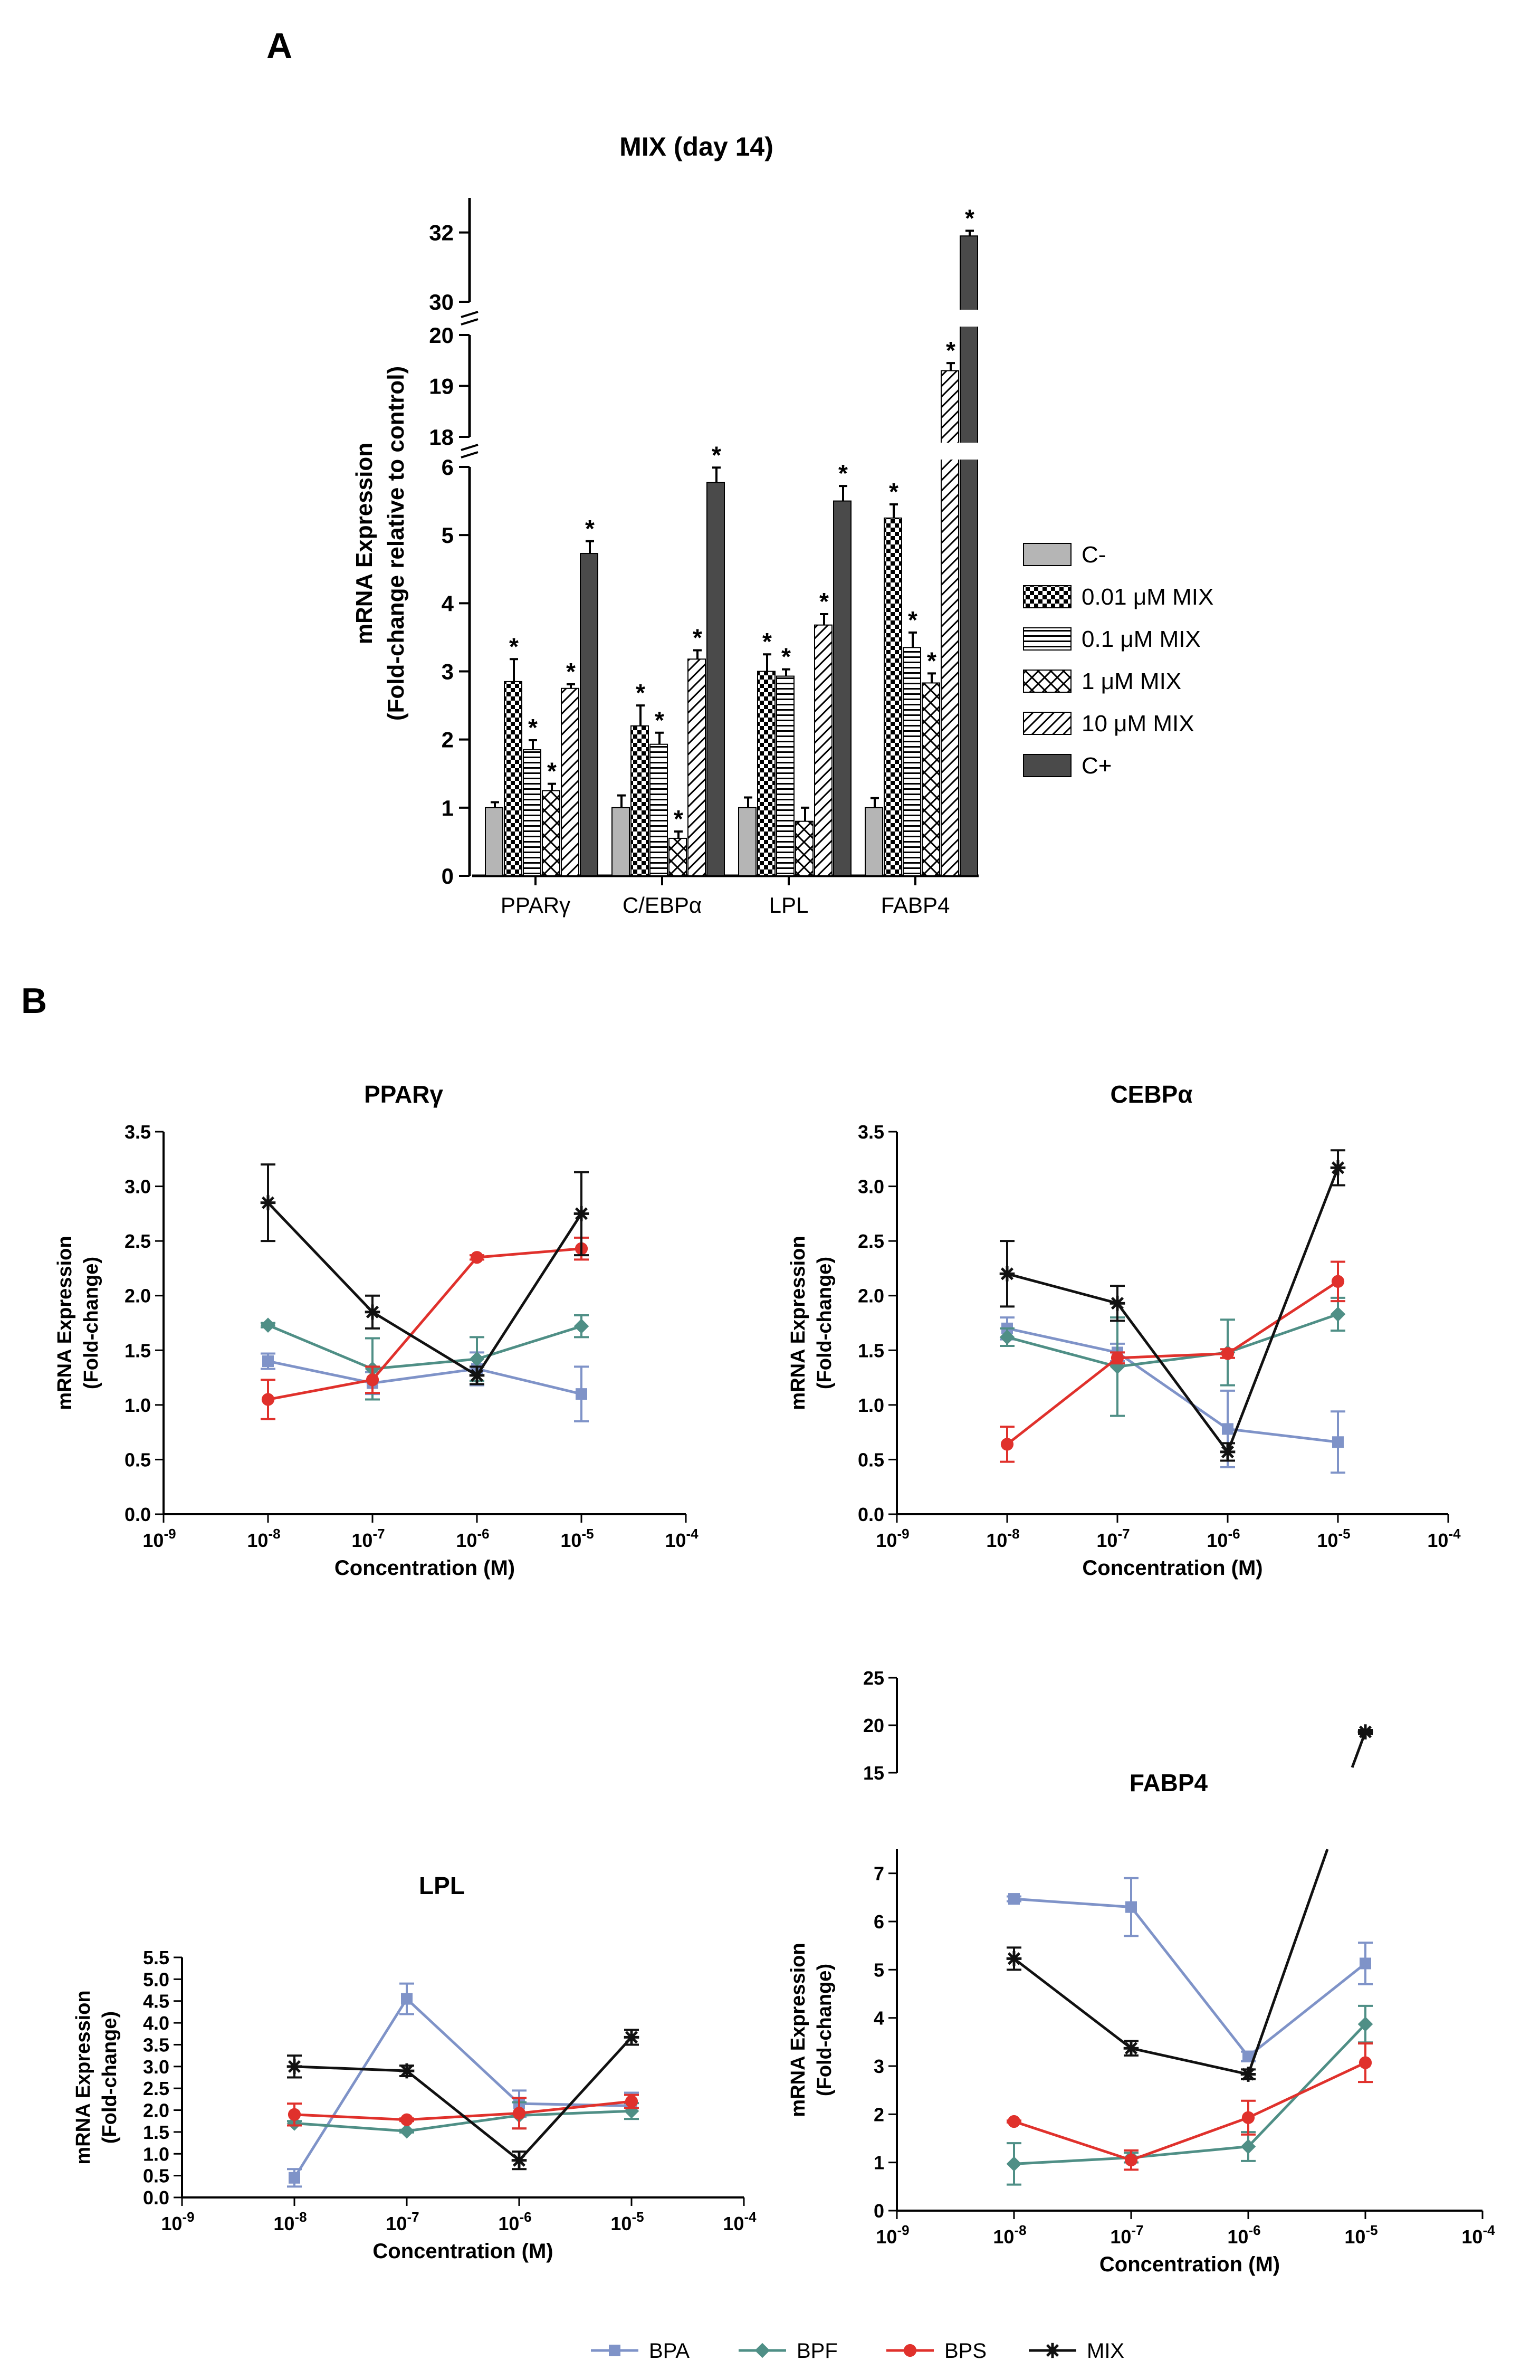 This screenshot has width=1540, height=2380. Describe the element at coordinates (1127, 2235) in the screenshot. I see `x-tick-label: 10⁻⁷` at that location.